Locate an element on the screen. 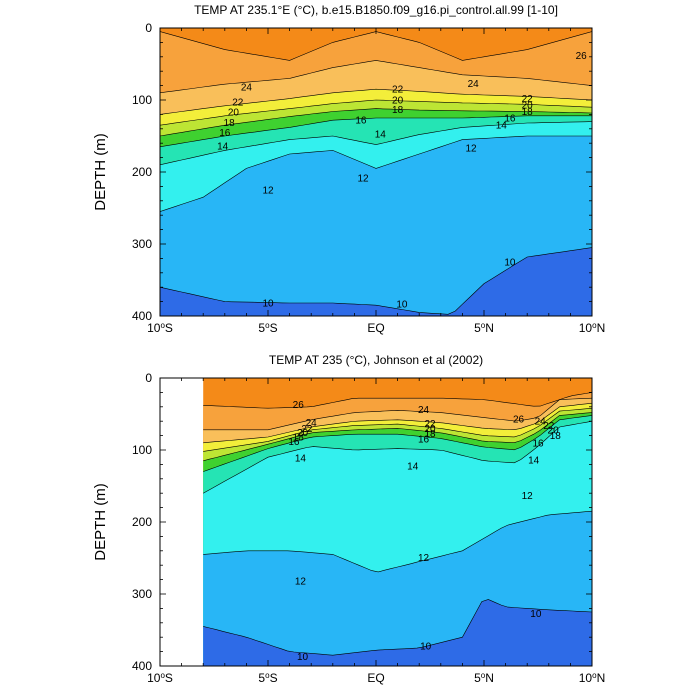 This screenshot has height=700, width=700. panel-bottom-ylabel: DEPTH (m) is located at coordinates (100, 522).